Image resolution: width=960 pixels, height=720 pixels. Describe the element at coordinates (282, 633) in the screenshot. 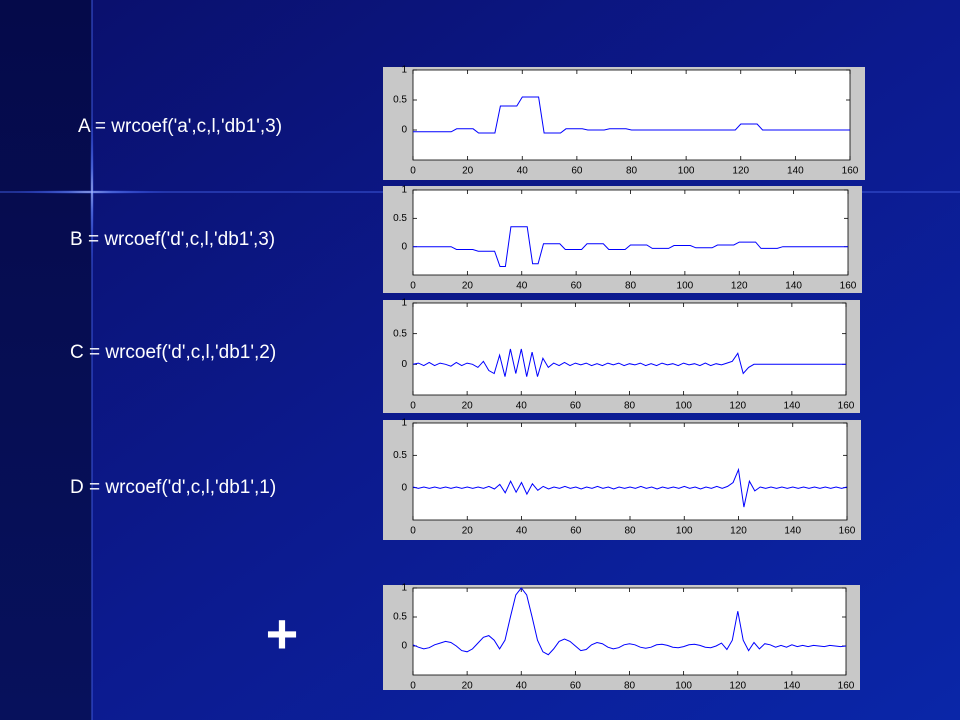

I see `plus-sign: +` at that location.